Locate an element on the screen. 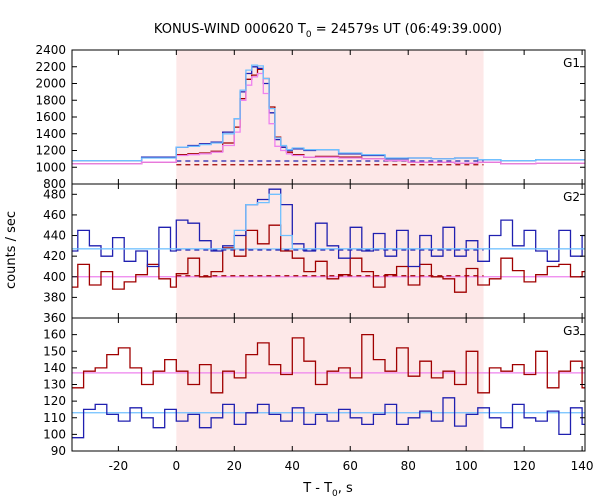 This screenshot has width=600, height=500. x-tick-label: 100 is located at coordinates (466, 466).